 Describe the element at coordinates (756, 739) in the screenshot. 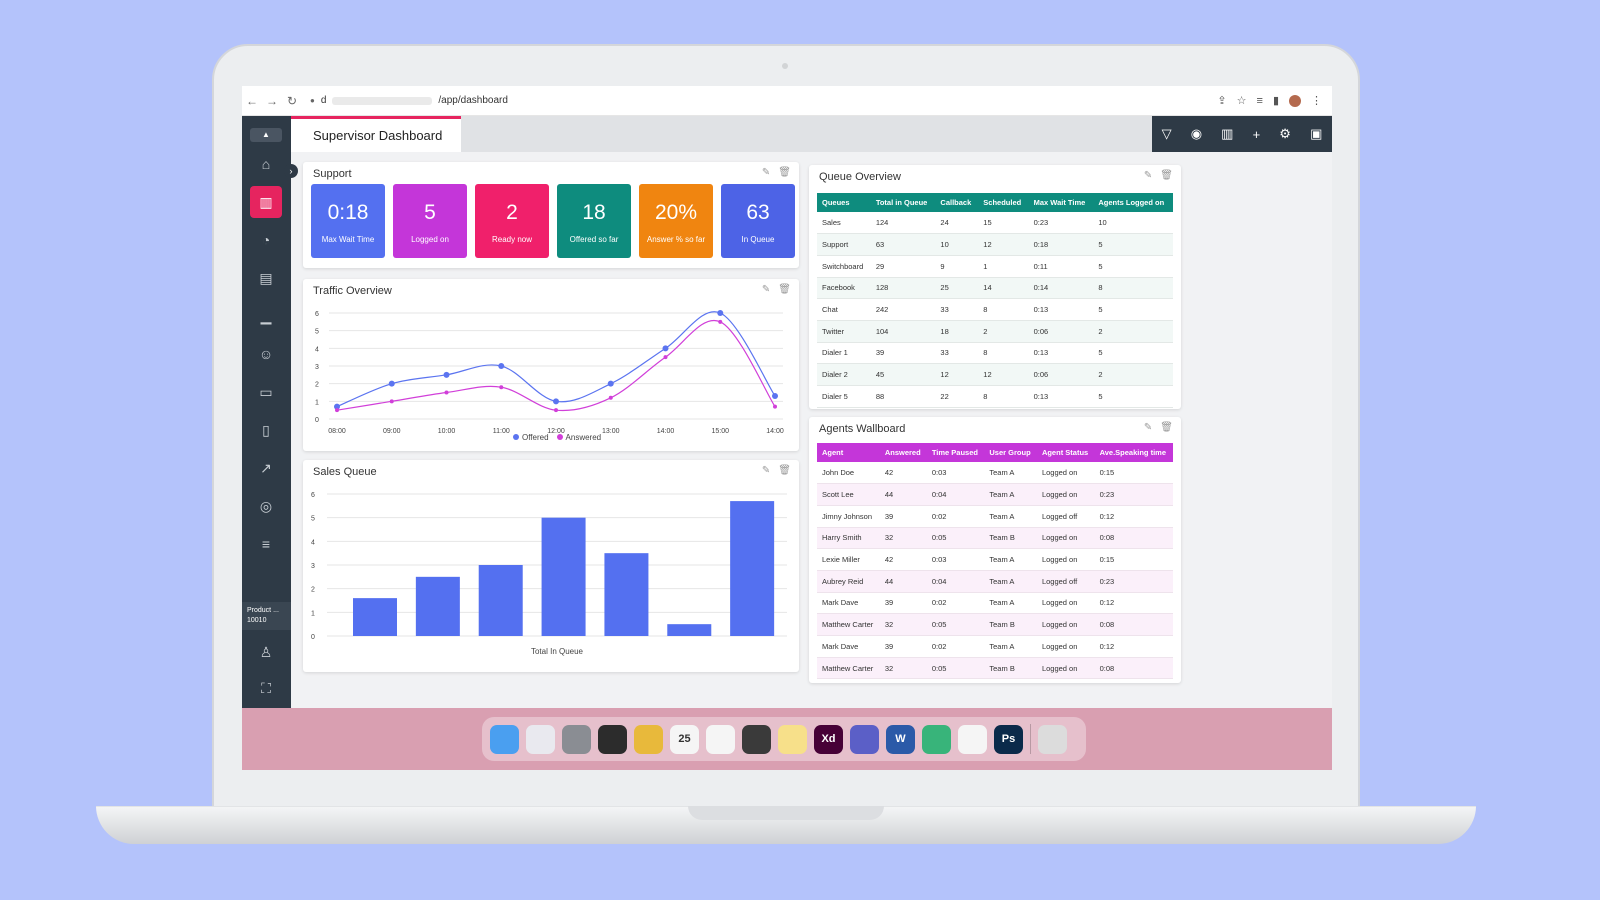

I see `dock-activity-monitor-icon` at that location.